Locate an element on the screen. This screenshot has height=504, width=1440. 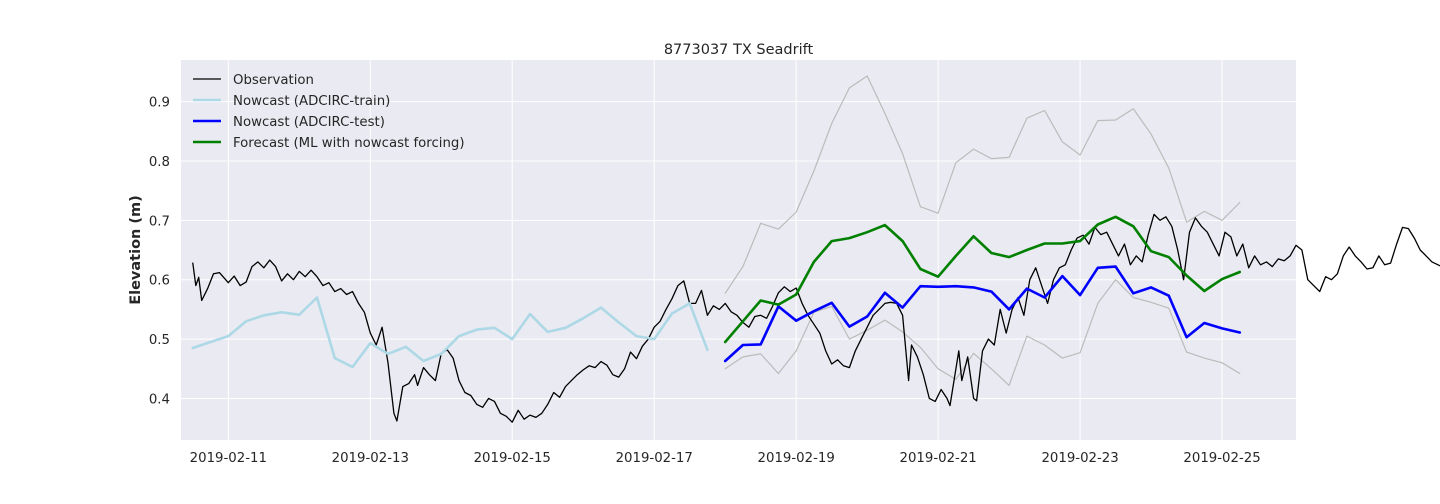
legend-label: Nowcast (ADCIRC-test) is located at coordinates (309, 122).